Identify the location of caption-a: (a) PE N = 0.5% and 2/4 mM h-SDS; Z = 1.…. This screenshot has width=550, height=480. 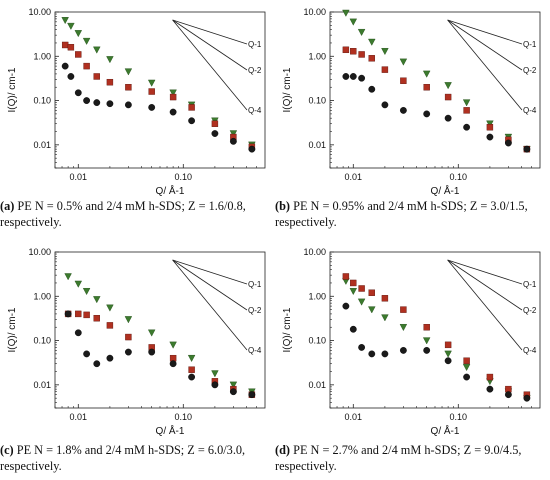
(132, 214).